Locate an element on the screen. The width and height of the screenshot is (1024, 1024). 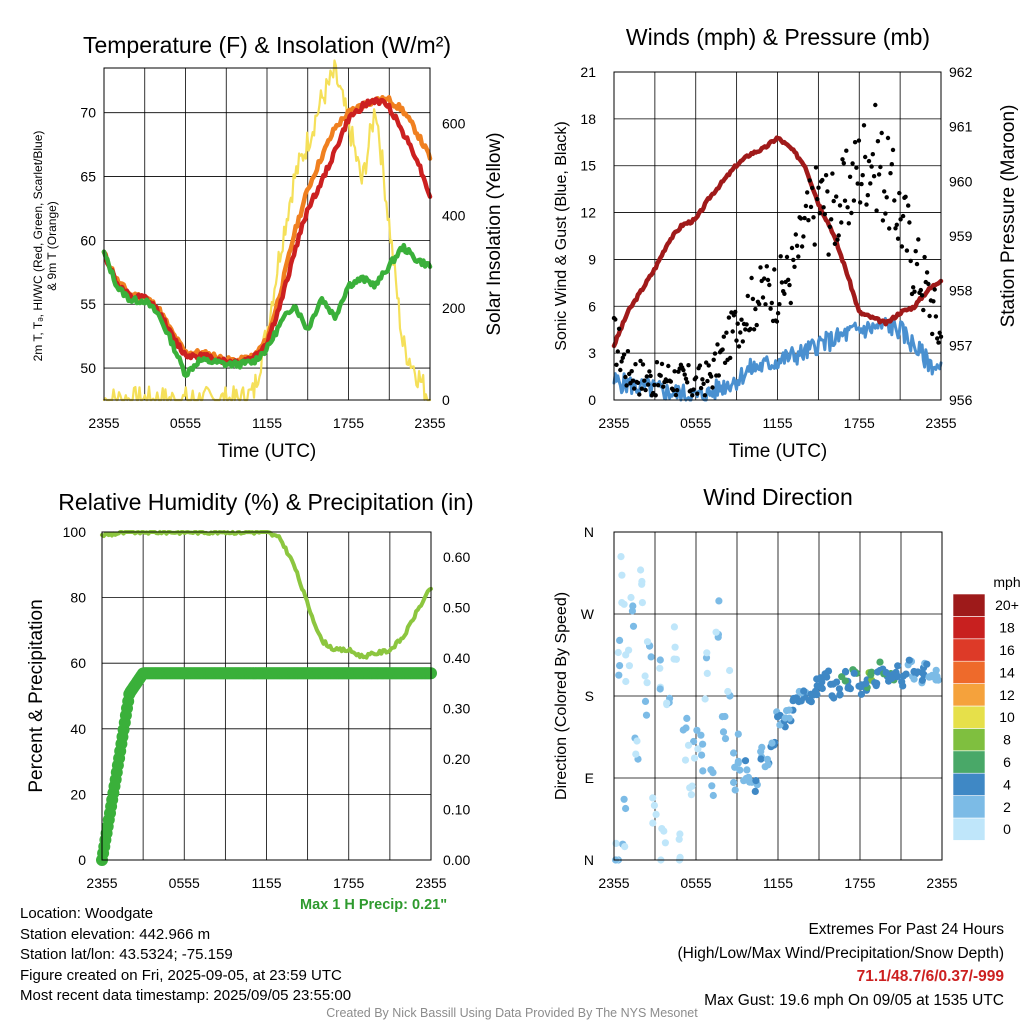
x-tick-label: 0555 is located at coordinates (695, 423).